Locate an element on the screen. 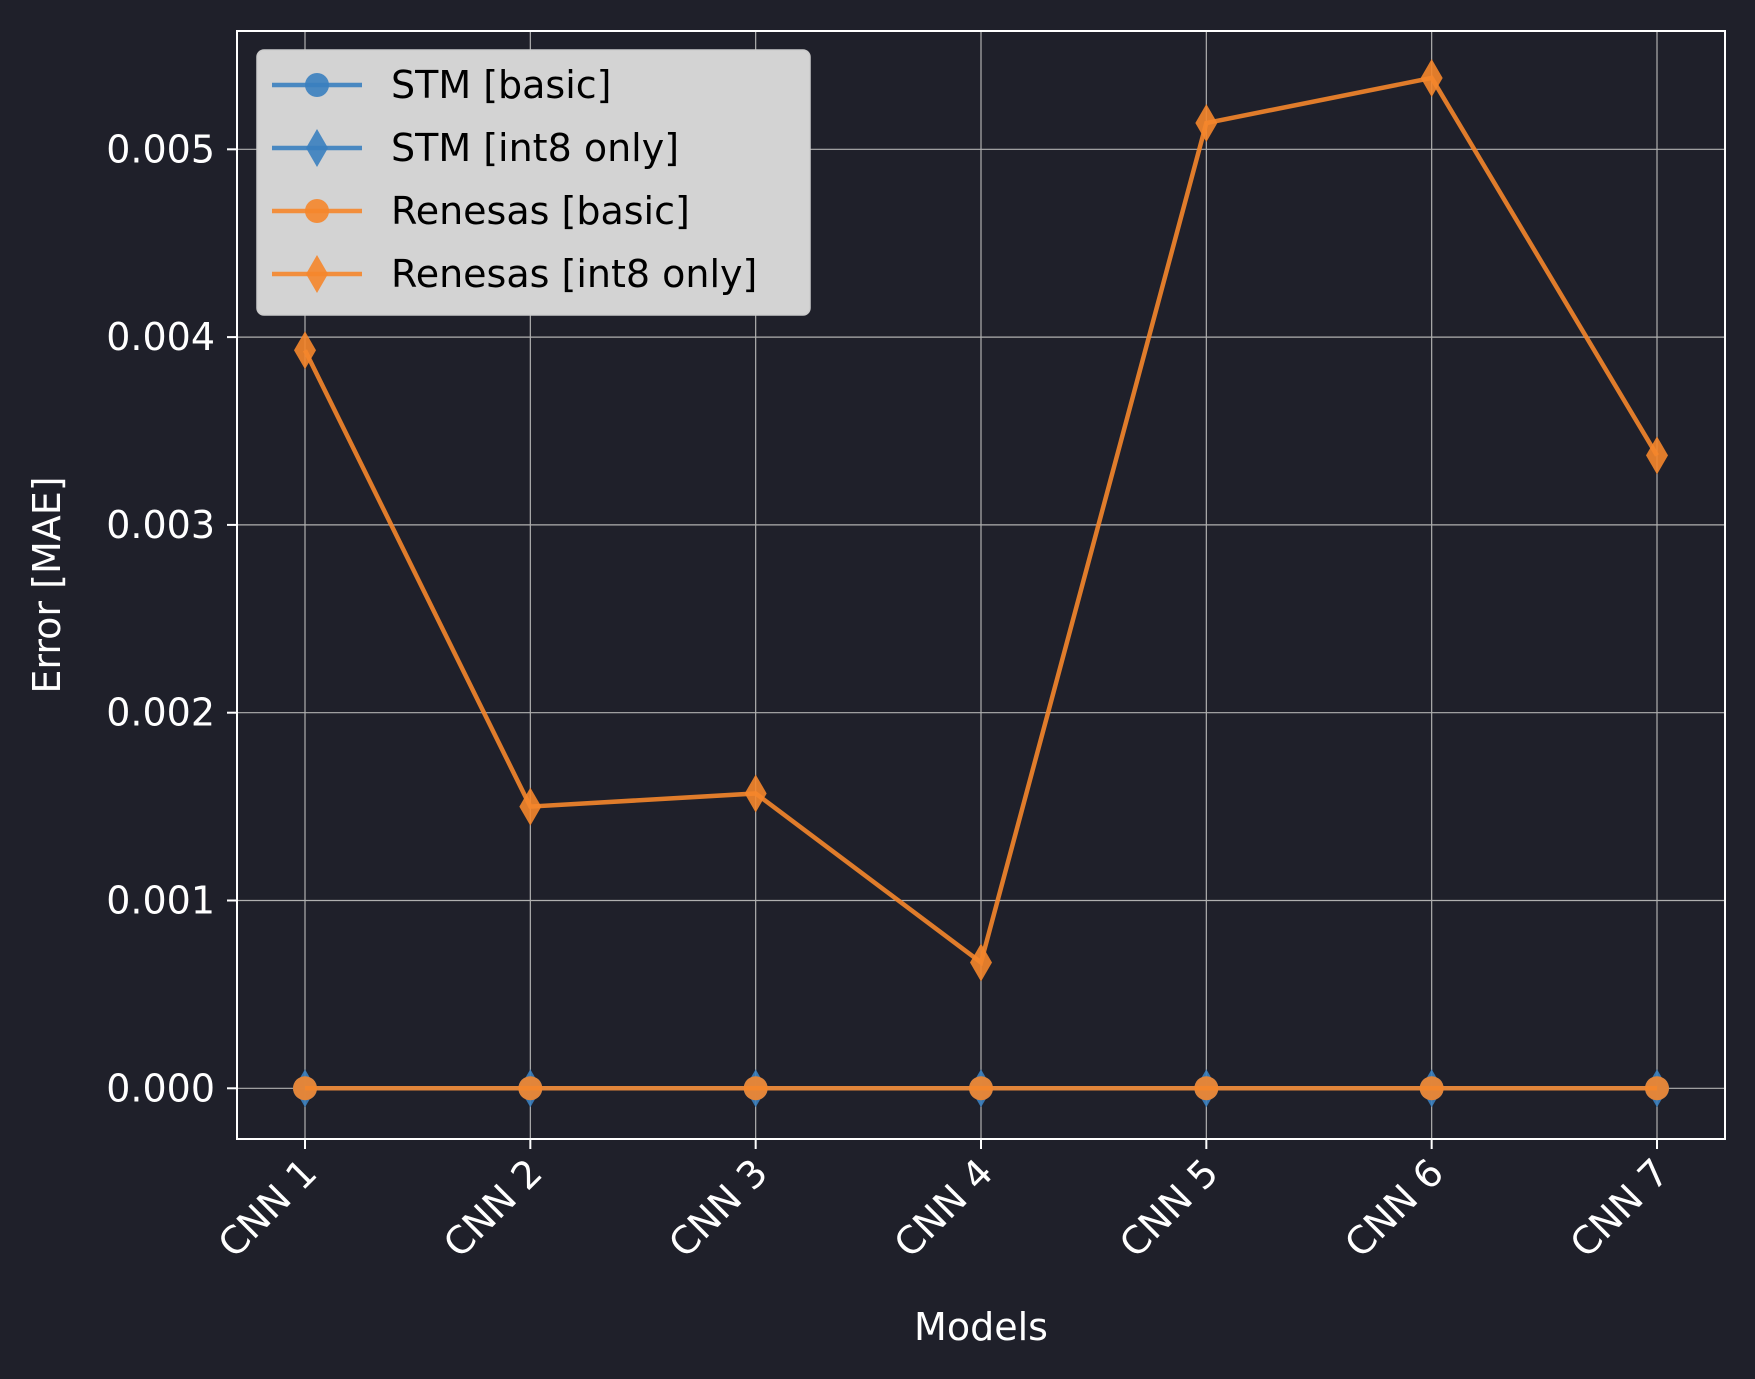 The height and width of the screenshot is (1379, 1755). legend-item: STM [int8 only] is located at coordinates (475, 148).